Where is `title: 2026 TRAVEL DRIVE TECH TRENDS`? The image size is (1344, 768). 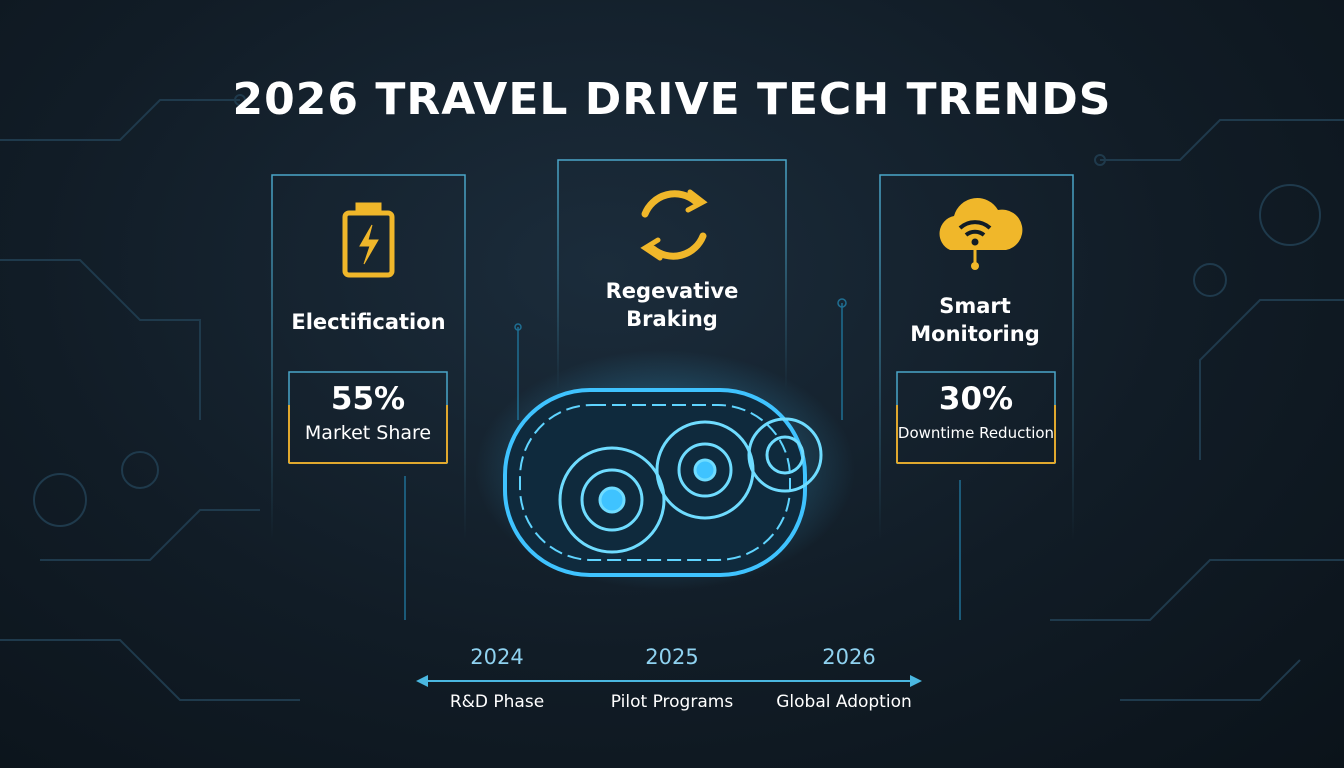 title: 2026 TRAVEL DRIVE TECH TRENDS is located at coordinates (672, 99).